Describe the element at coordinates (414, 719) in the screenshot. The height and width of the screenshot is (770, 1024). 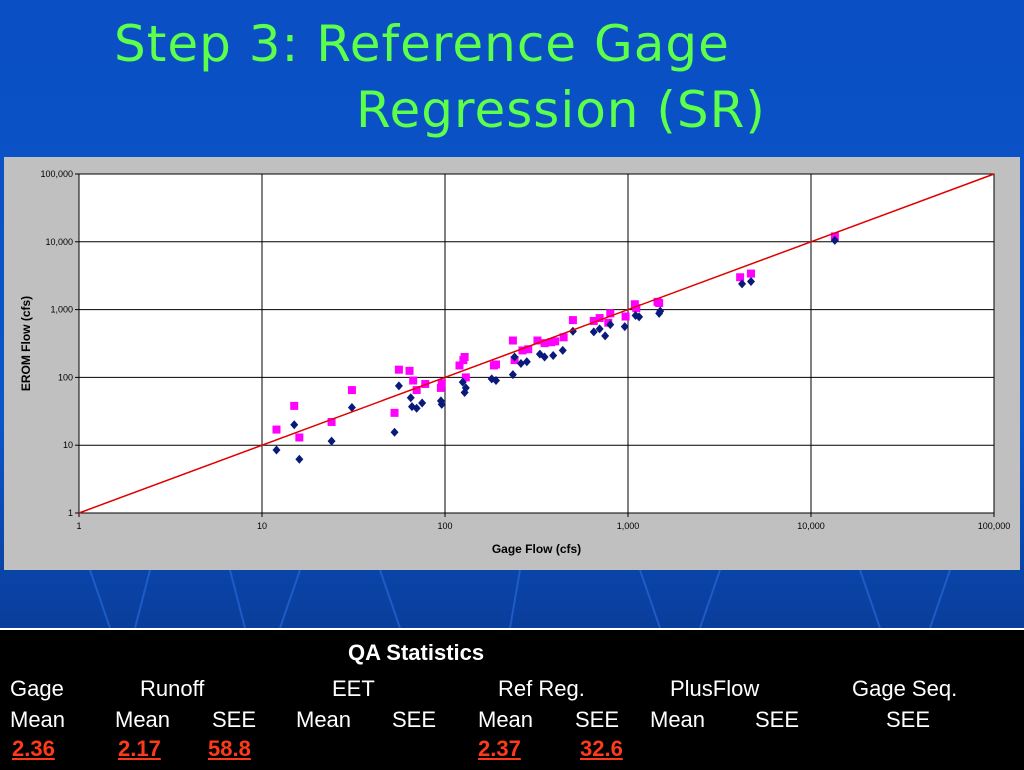
I see `sub-eet-see: SEE` at that location.